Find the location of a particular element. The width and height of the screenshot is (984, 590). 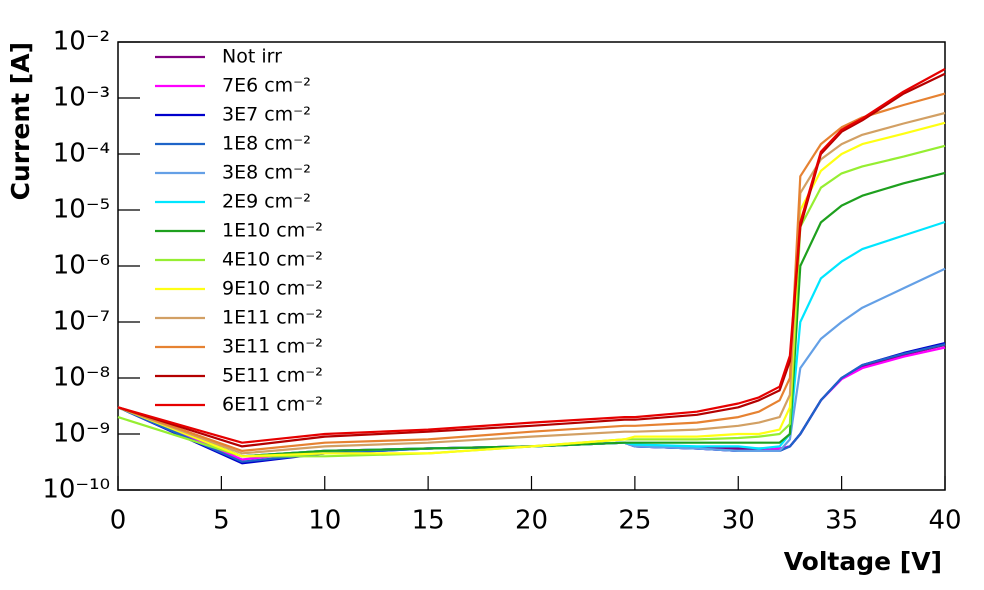

y-tick-label: 10⁻⁷ is located at coordinates (81, 322).